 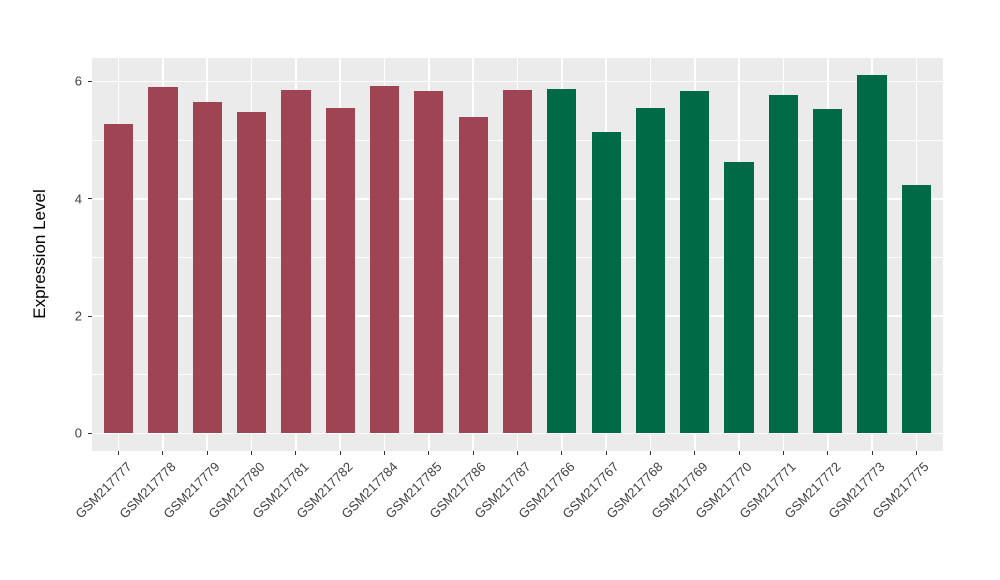 What do you see at coordinates (78, 433) in the screenshot?
I see `y-tick-label: 0` at bounding box center [78, 433].